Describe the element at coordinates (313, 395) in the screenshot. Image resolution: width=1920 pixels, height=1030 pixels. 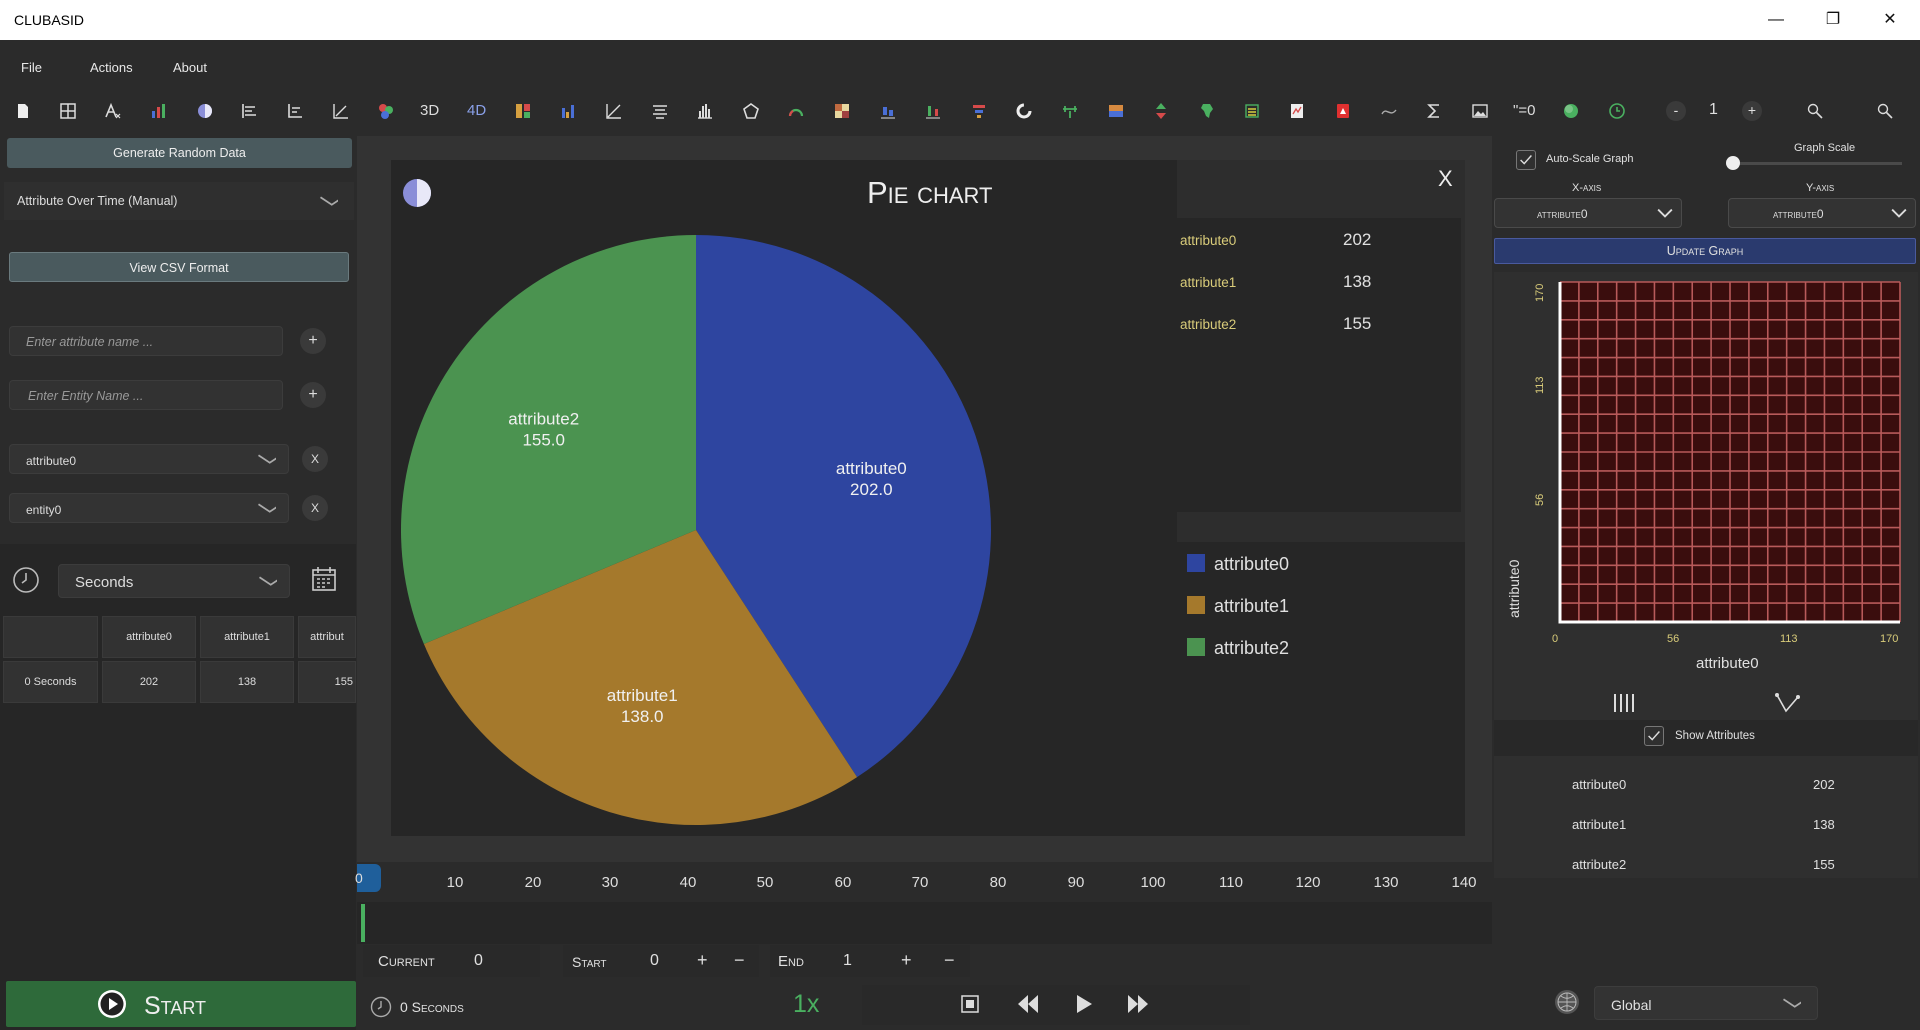
I see `add-entity-button: +` at that location.